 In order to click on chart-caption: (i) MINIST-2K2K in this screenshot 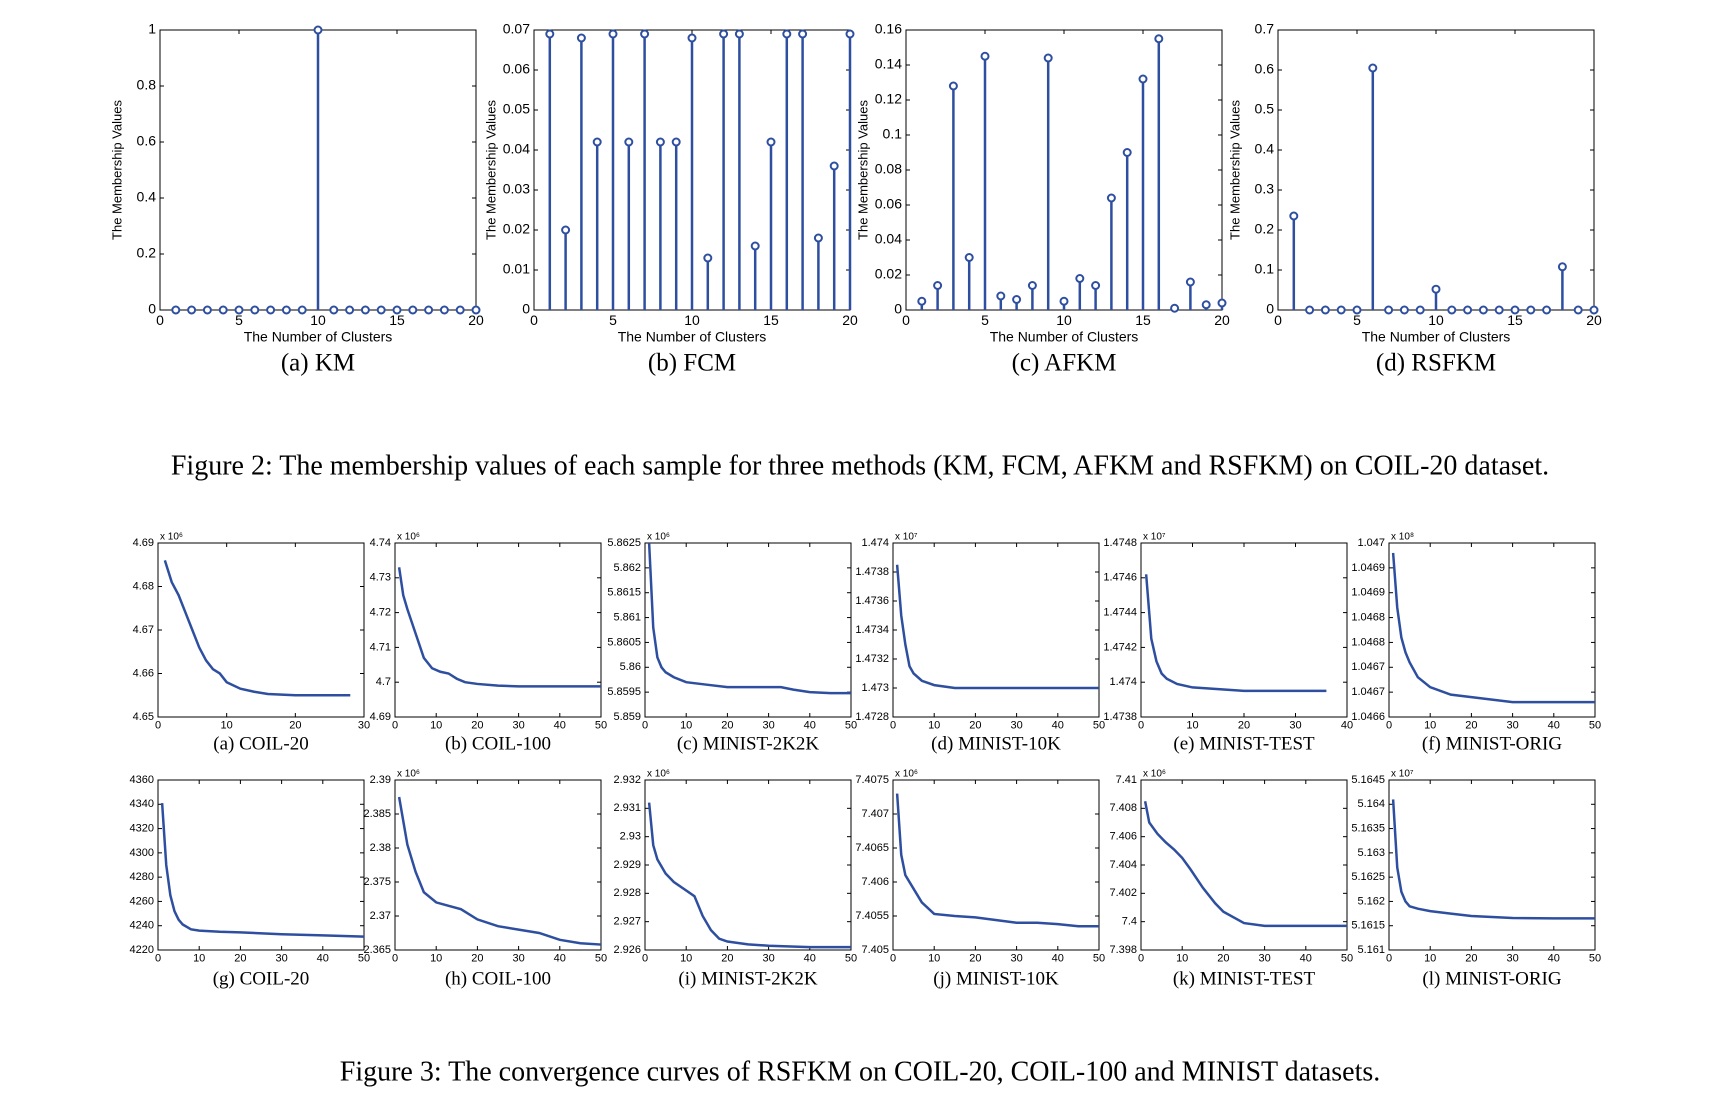, I will do `click(747, 978)`.